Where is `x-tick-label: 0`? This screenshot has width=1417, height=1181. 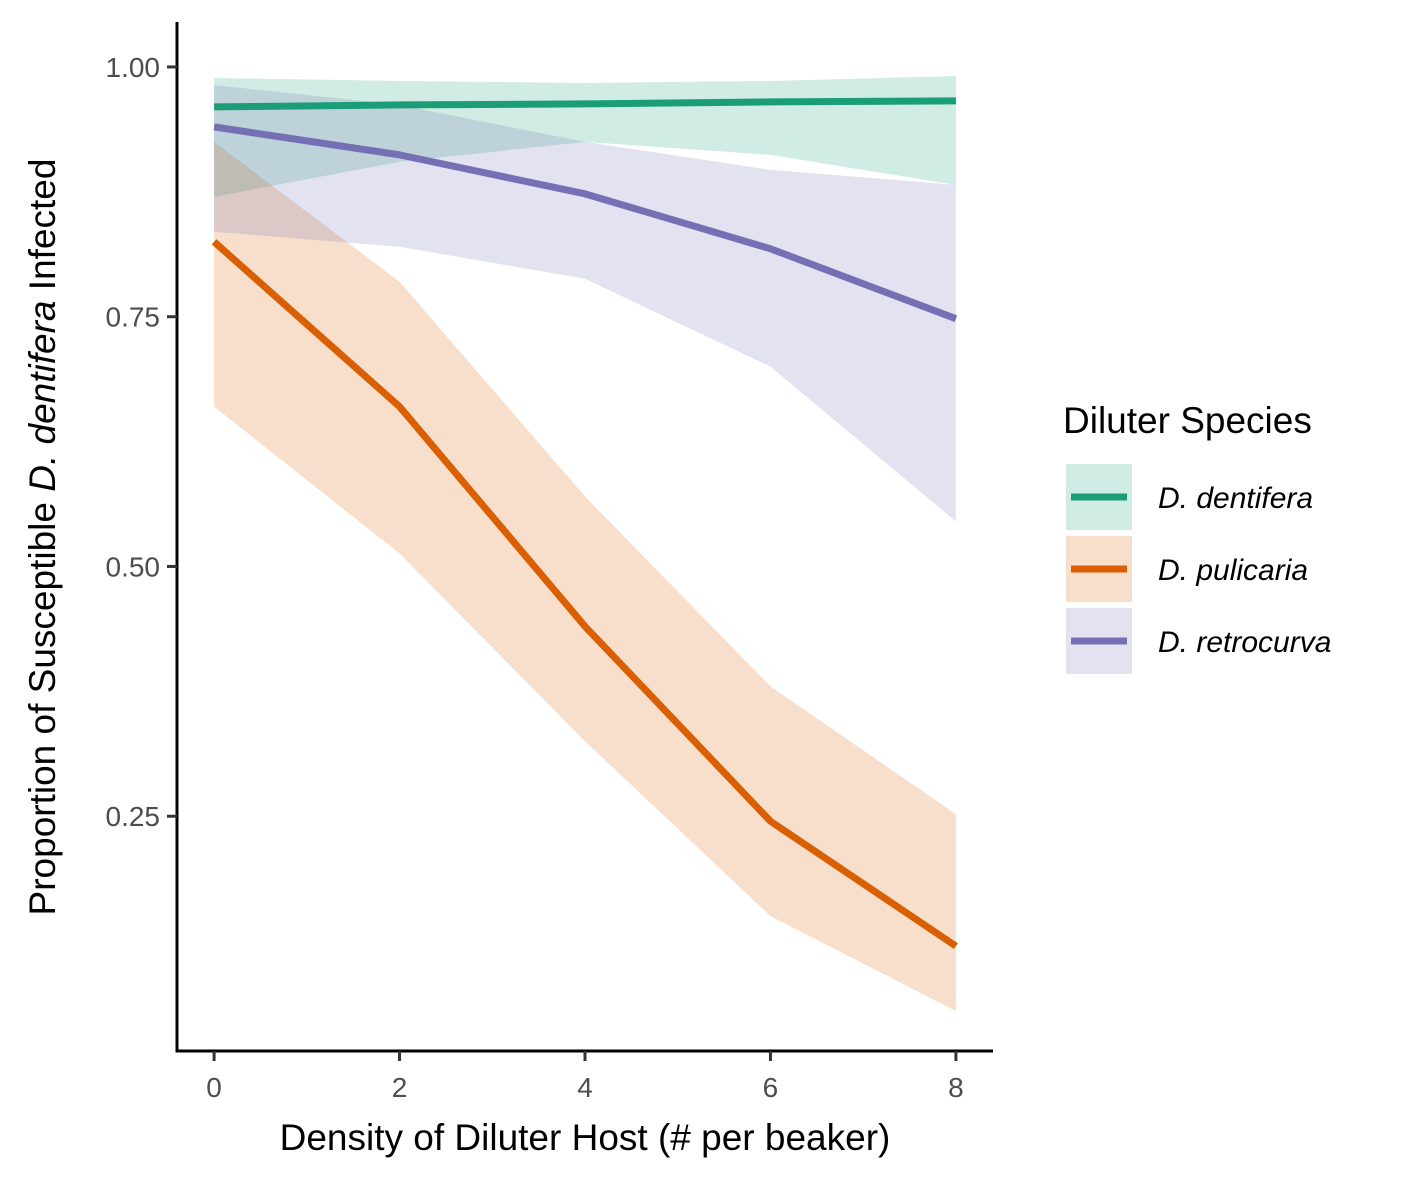
x-tick-label: 0 is located at coordinates (214, 1087).